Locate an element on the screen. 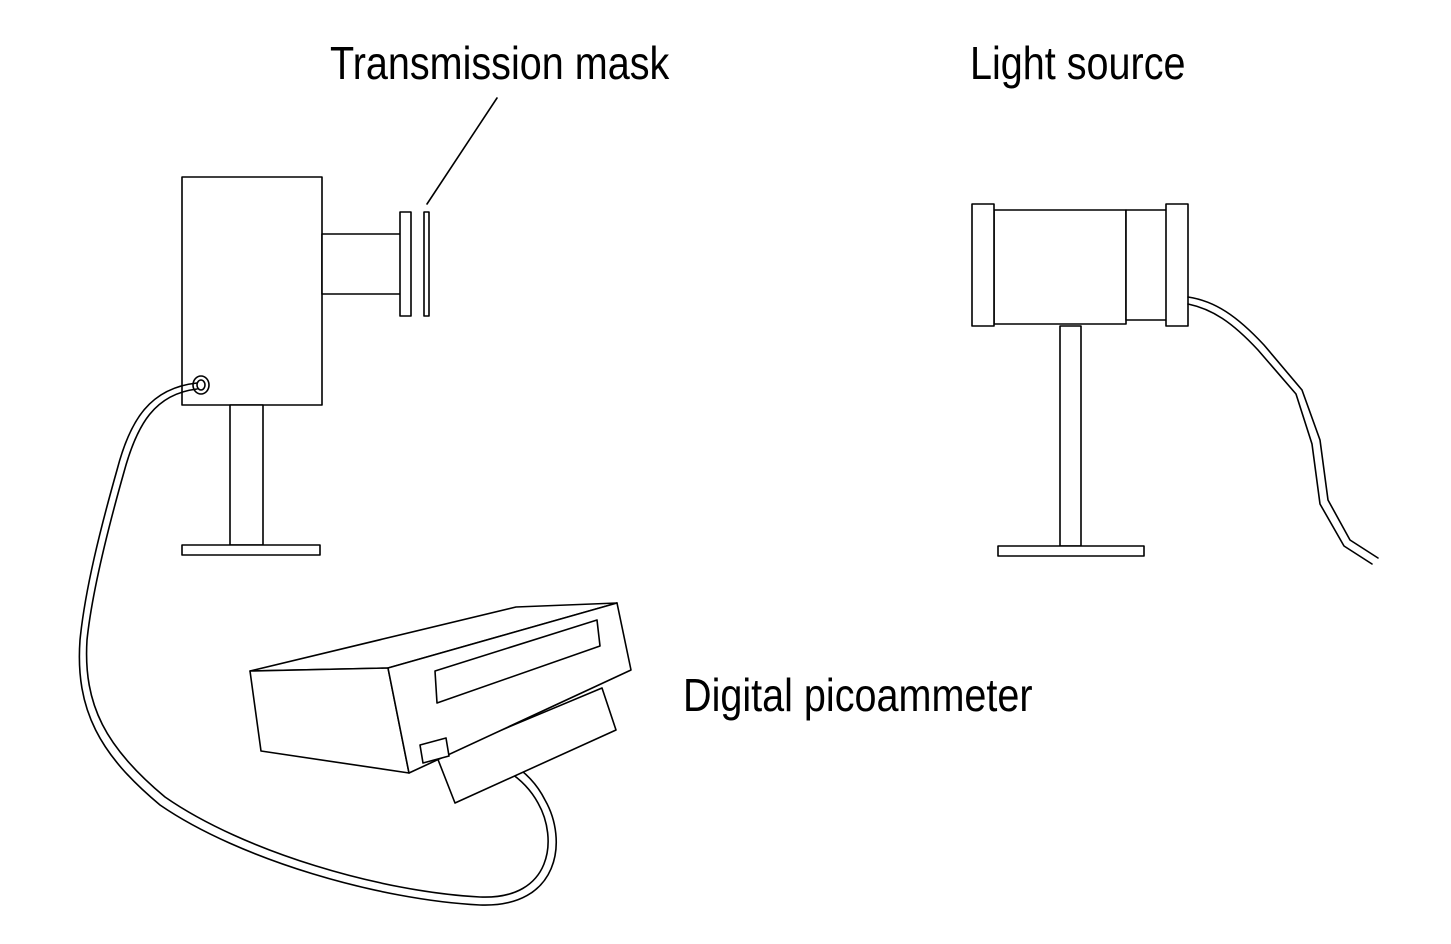 The width and height of the screenshot is (1451, 944). picoammeter is located at coordinates (440, 703).